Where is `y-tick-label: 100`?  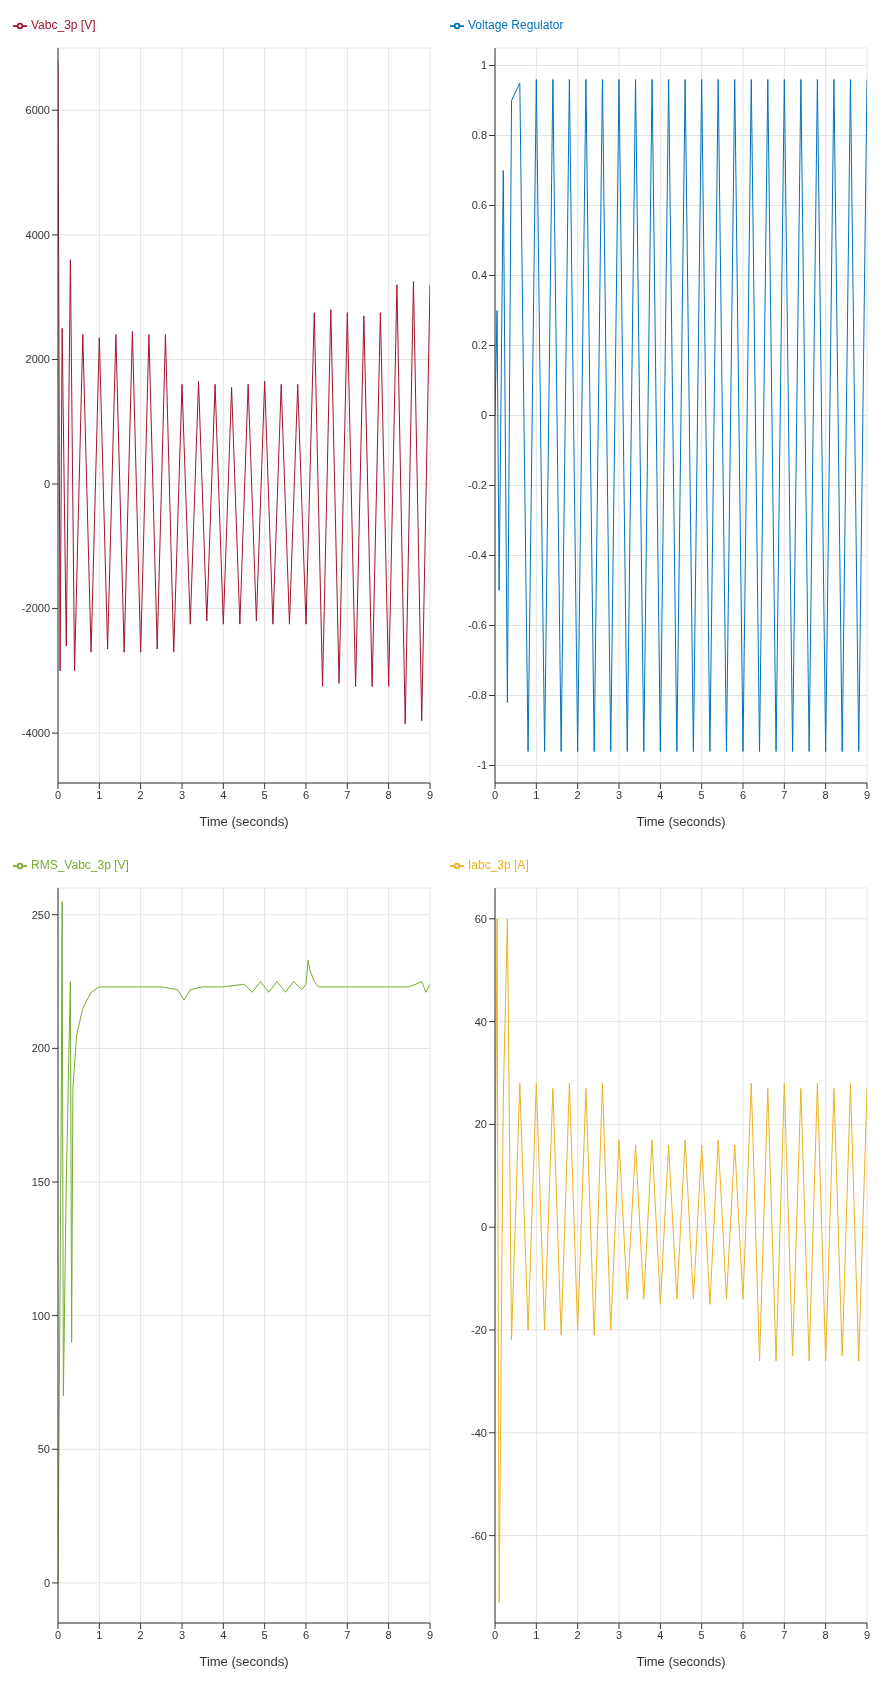
y-tick-label: 100 is located at coordinates (40, 1315).